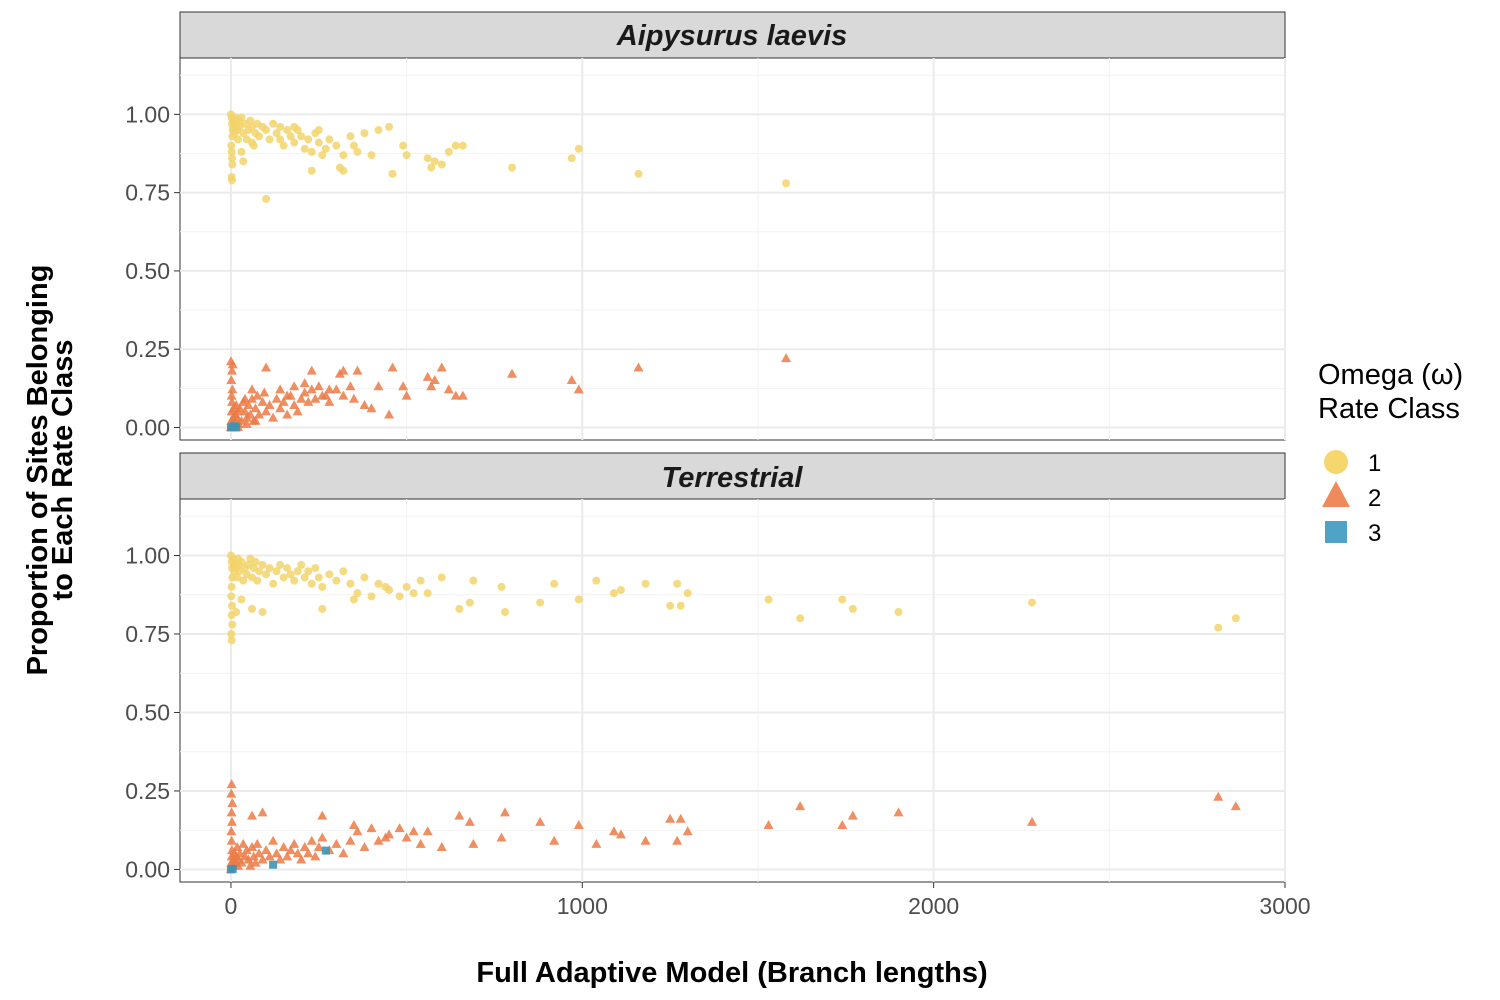 This screenshot has height=1000, width=1500. I want to click on legend-label-1: 1, so click(1374, 463).